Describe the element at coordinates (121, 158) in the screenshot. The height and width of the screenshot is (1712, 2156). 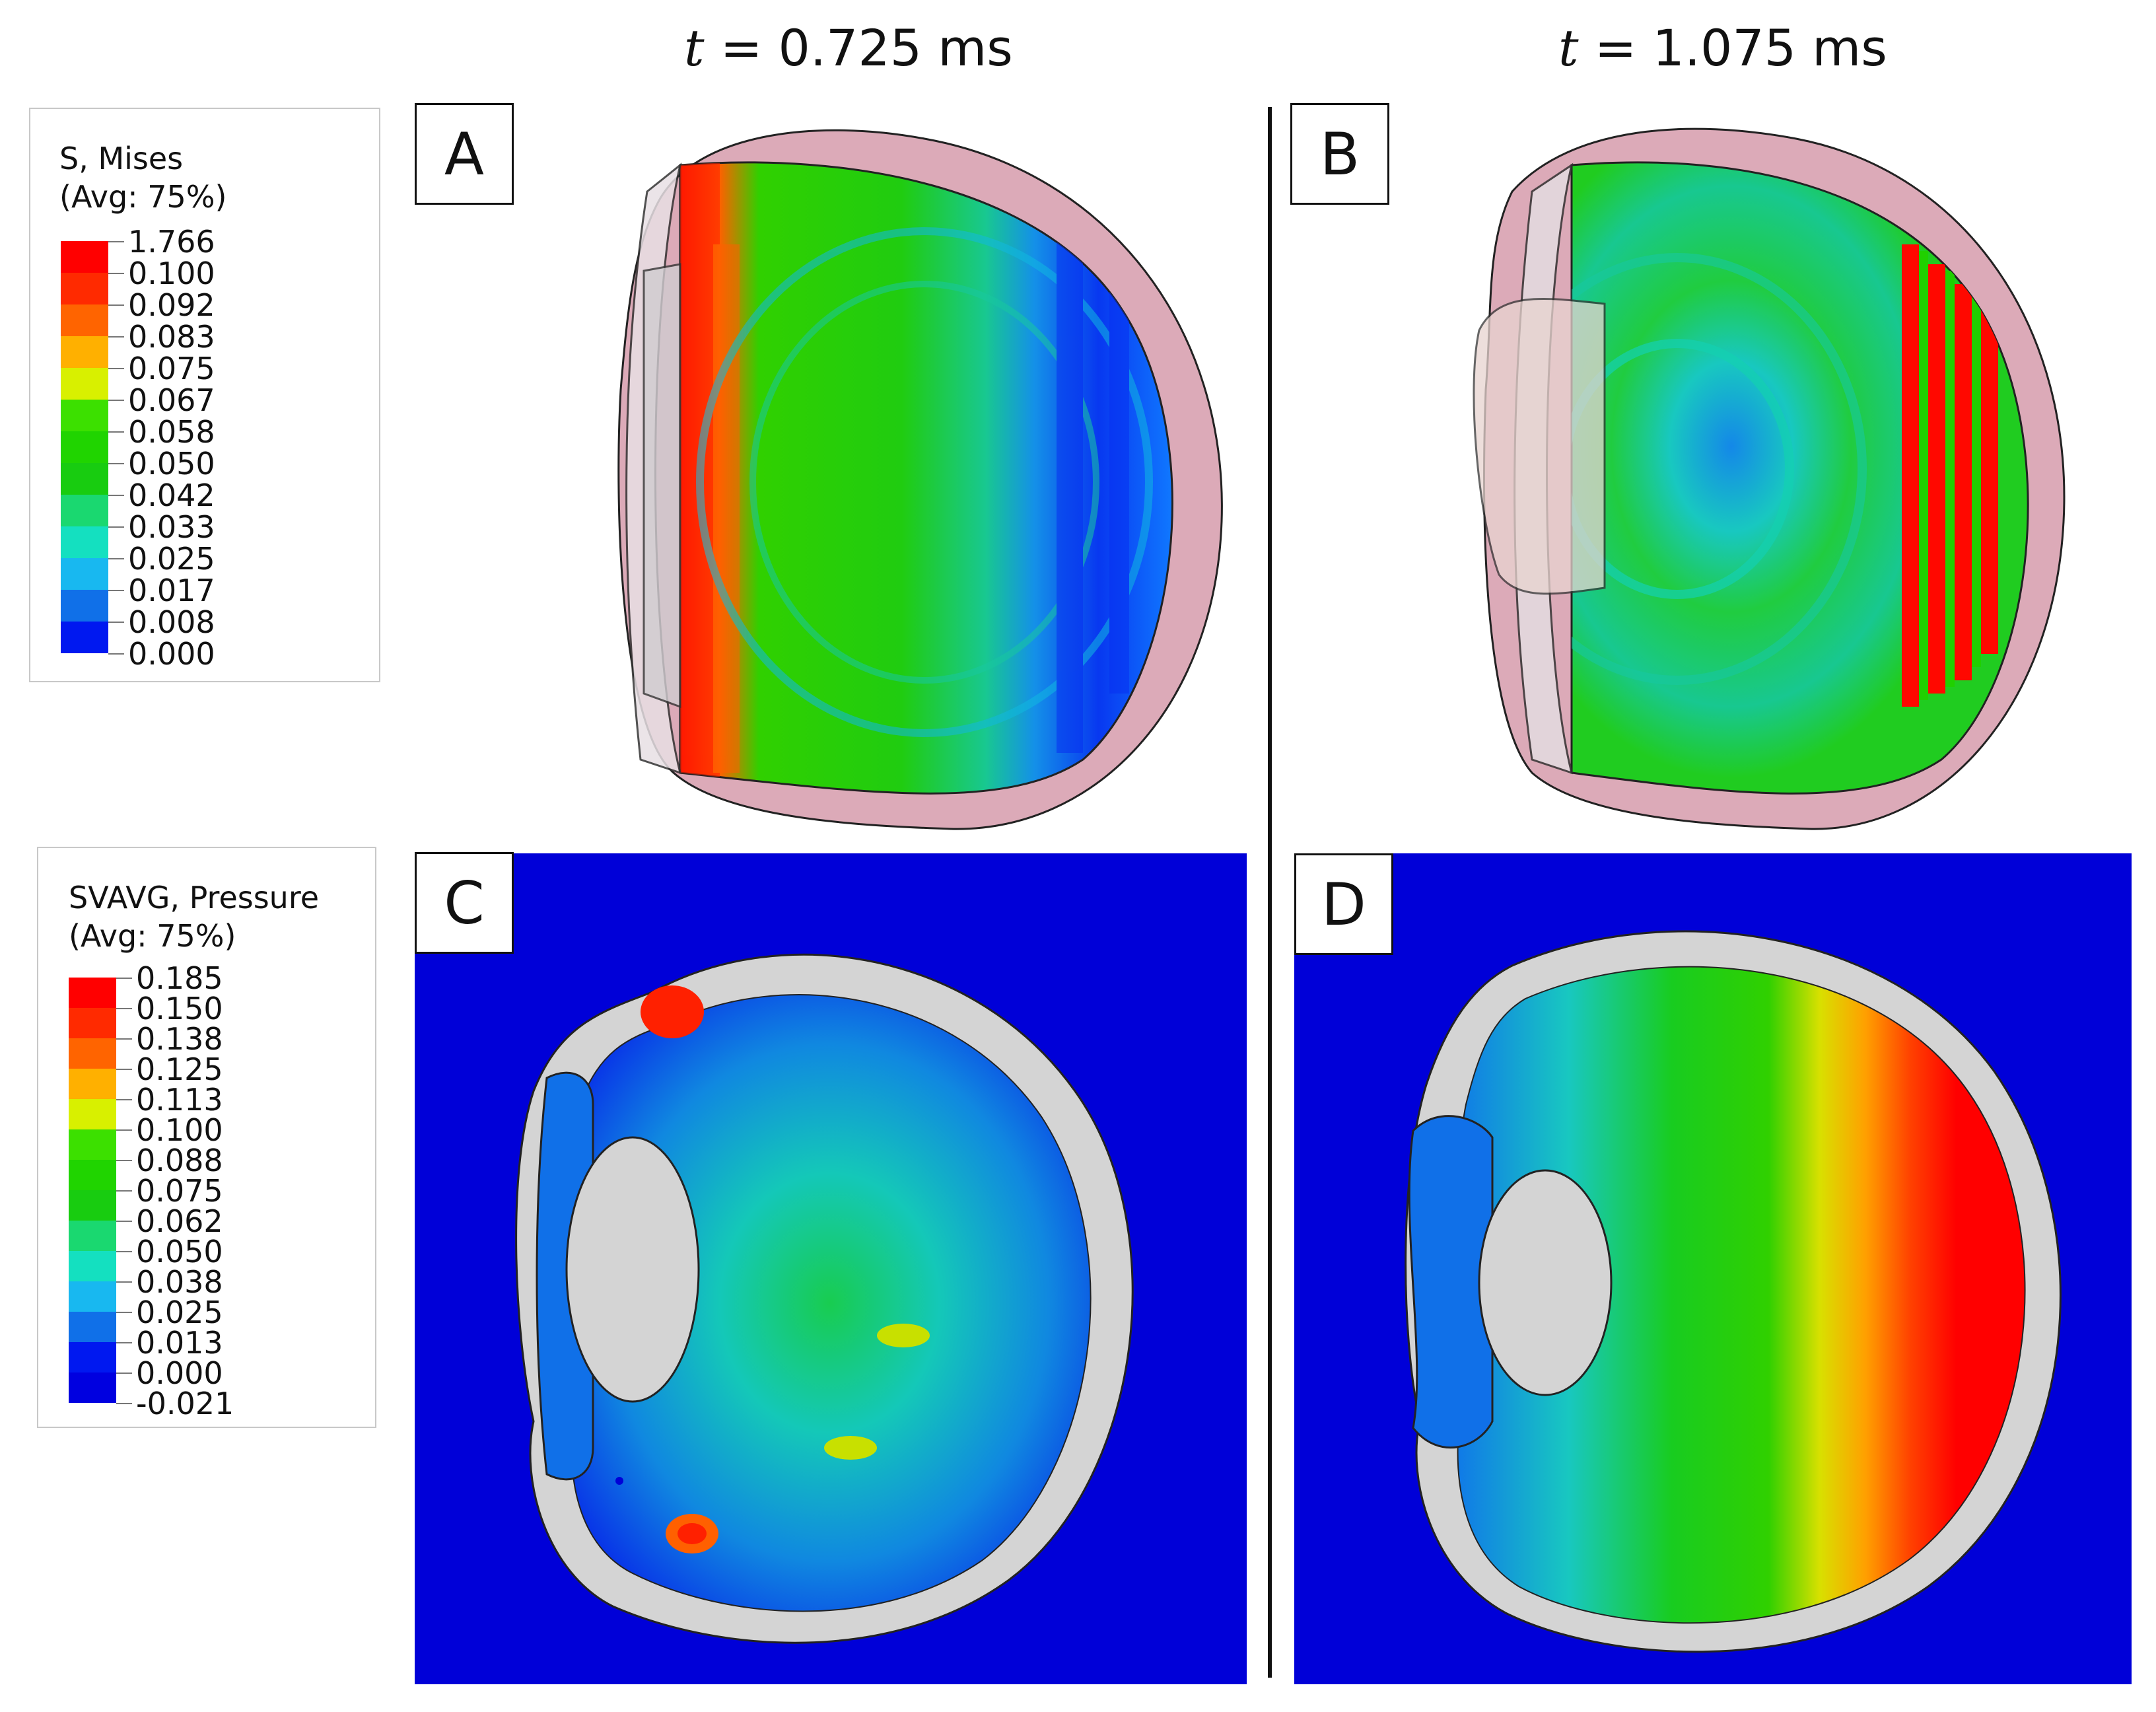
I see `legend-title-line: S, Mises` at that location.